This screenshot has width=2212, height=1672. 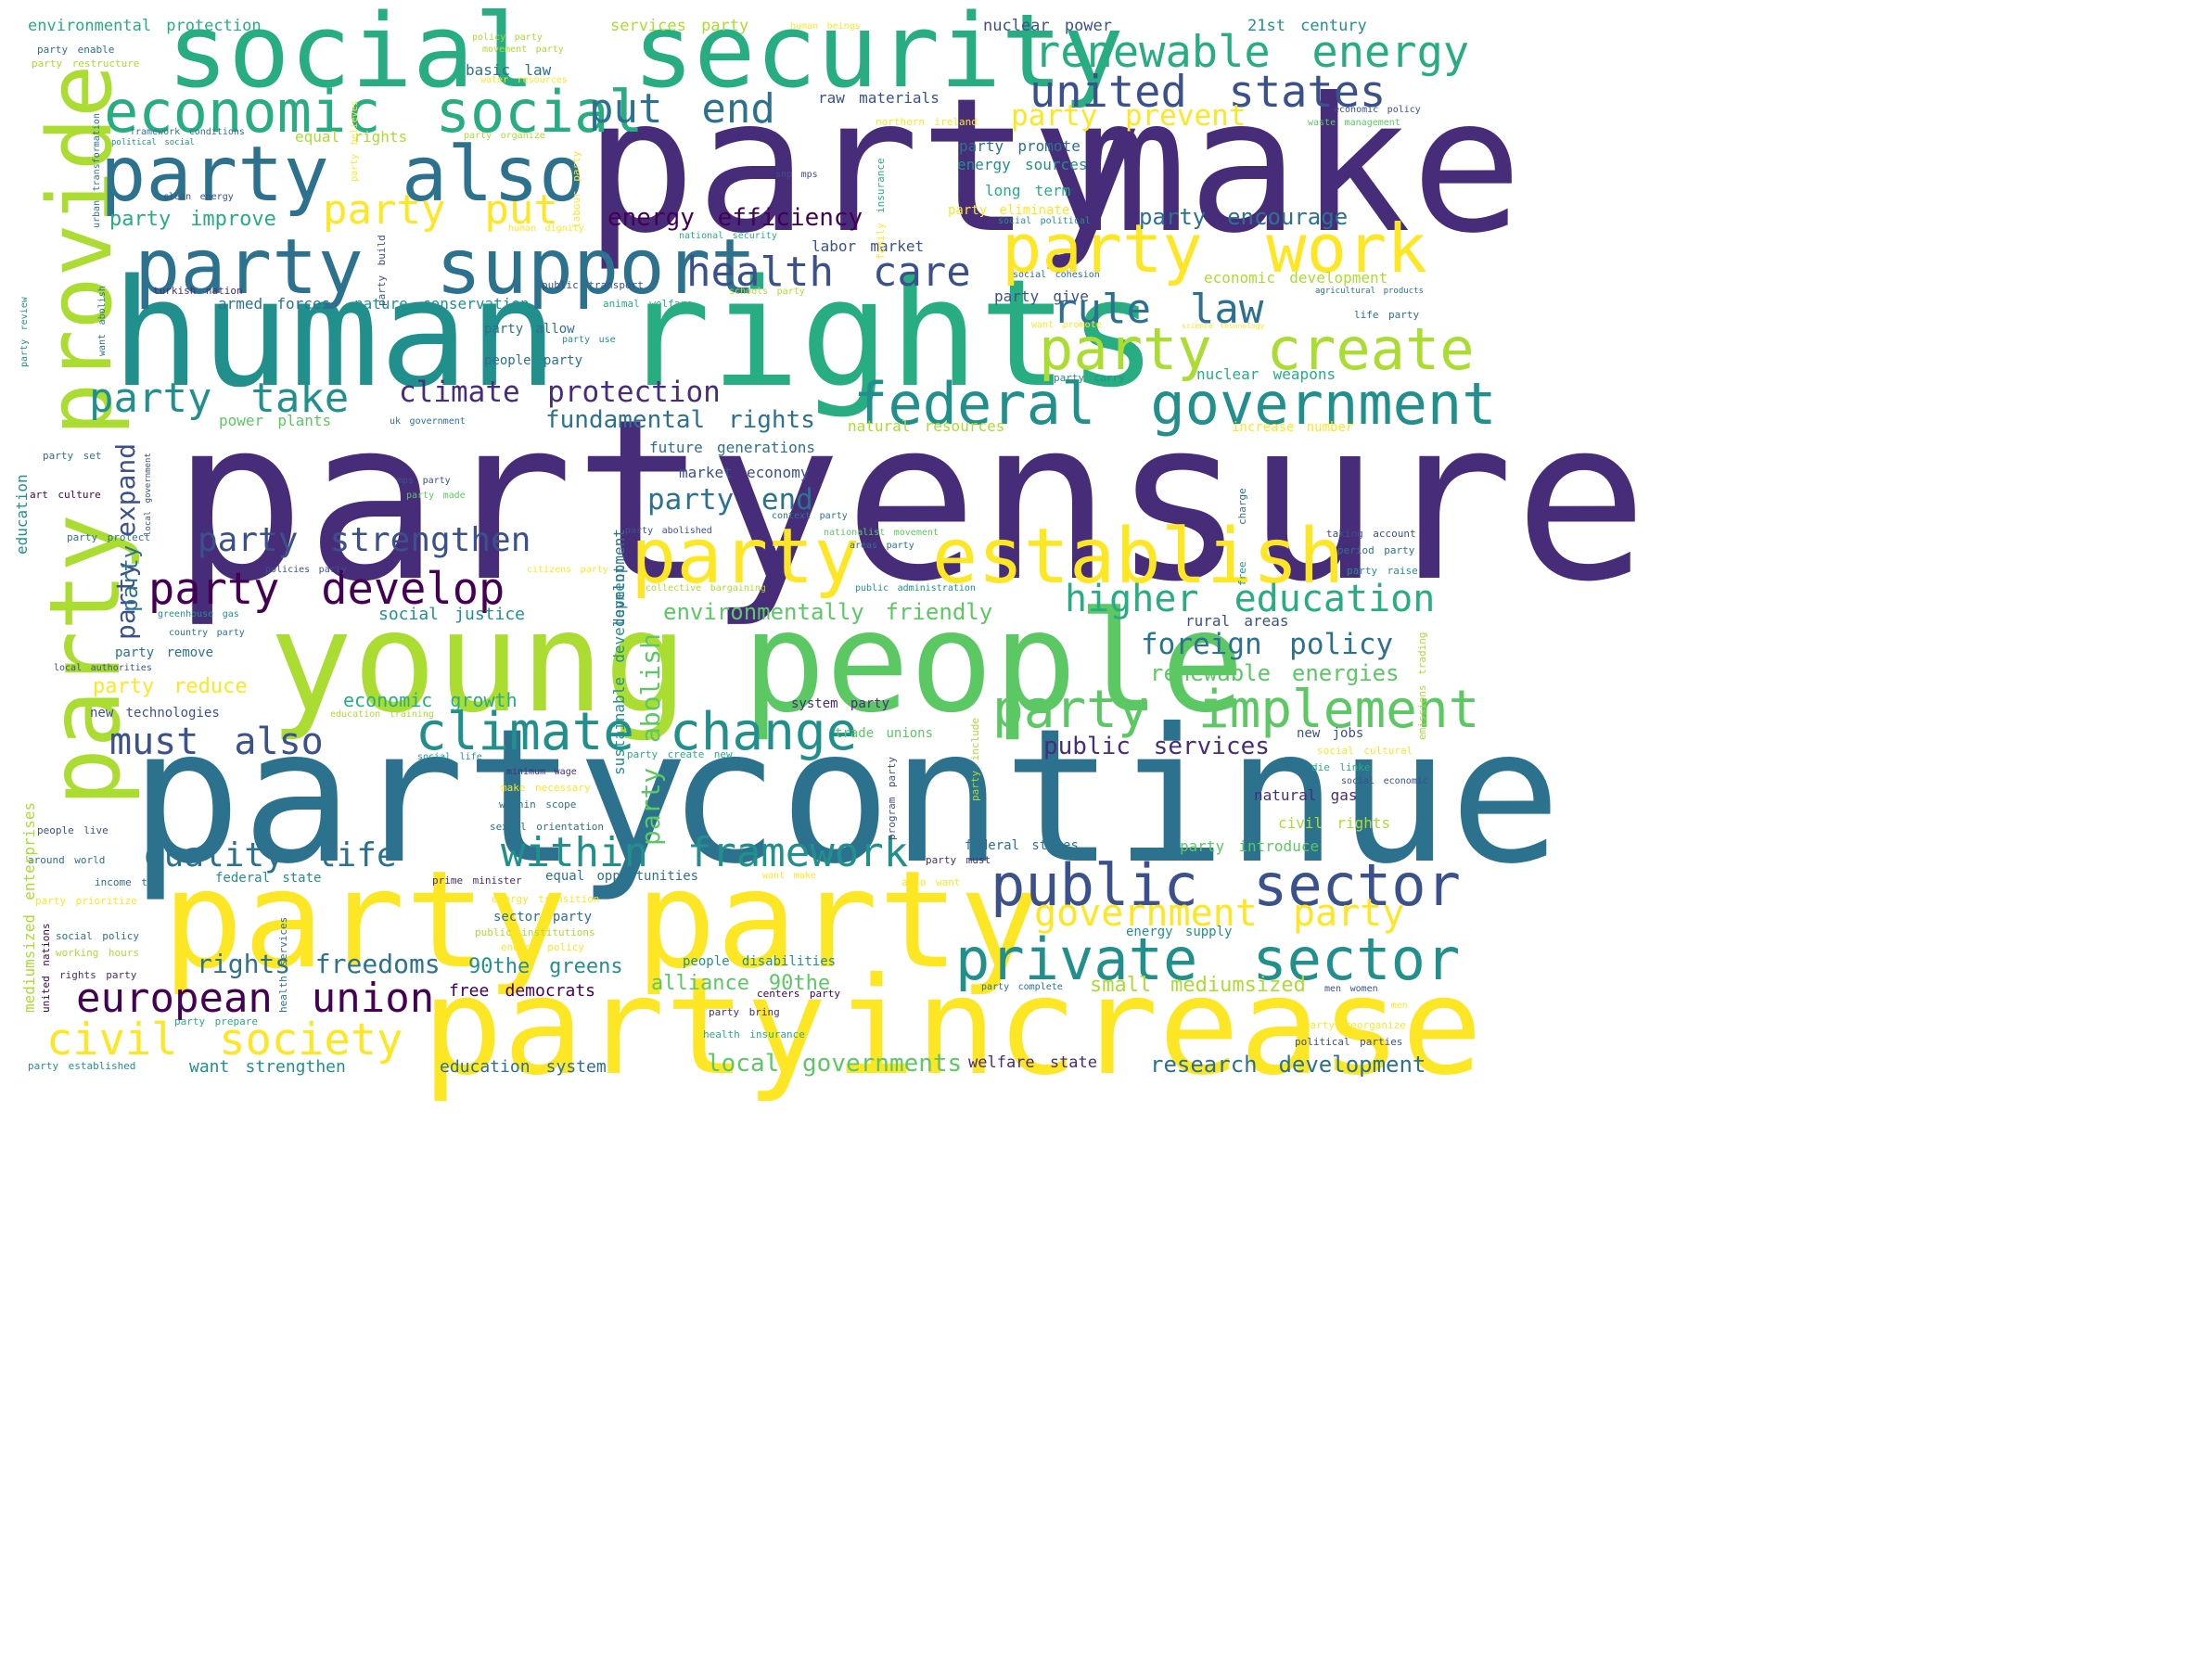 What do you see at coordinates (884, 733) in the screenshot?
I see `word-trade-unions: trade unions` at bounding box center [884, 733].